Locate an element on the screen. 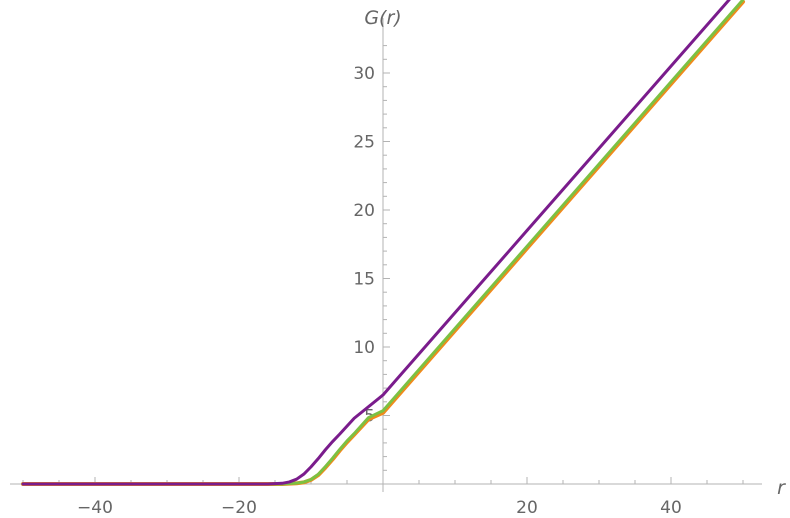  x-tick-label: −20 is located at coordinates (239, 508).